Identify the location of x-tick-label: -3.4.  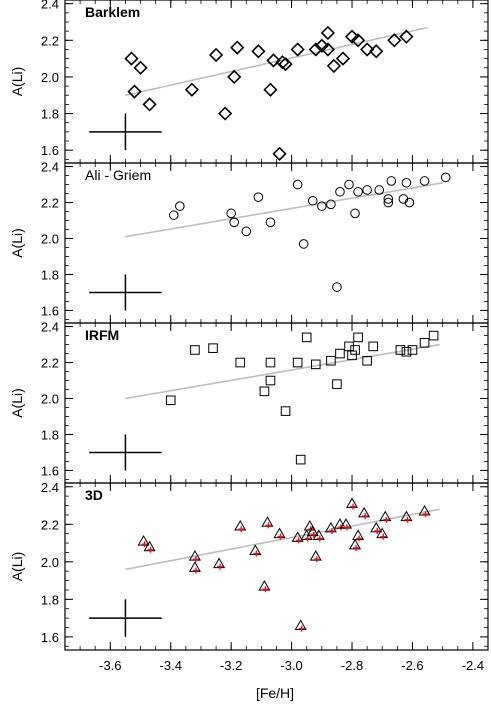
(171, 665).